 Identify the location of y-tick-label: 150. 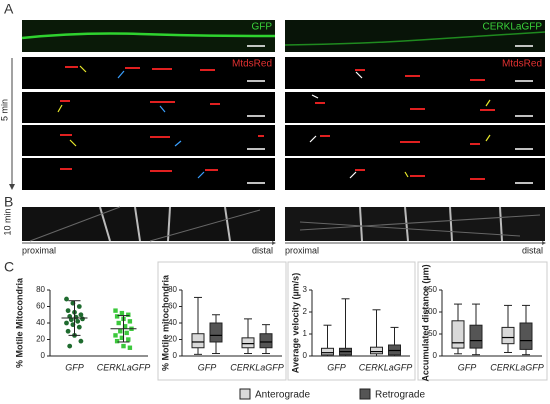
(431, 289).